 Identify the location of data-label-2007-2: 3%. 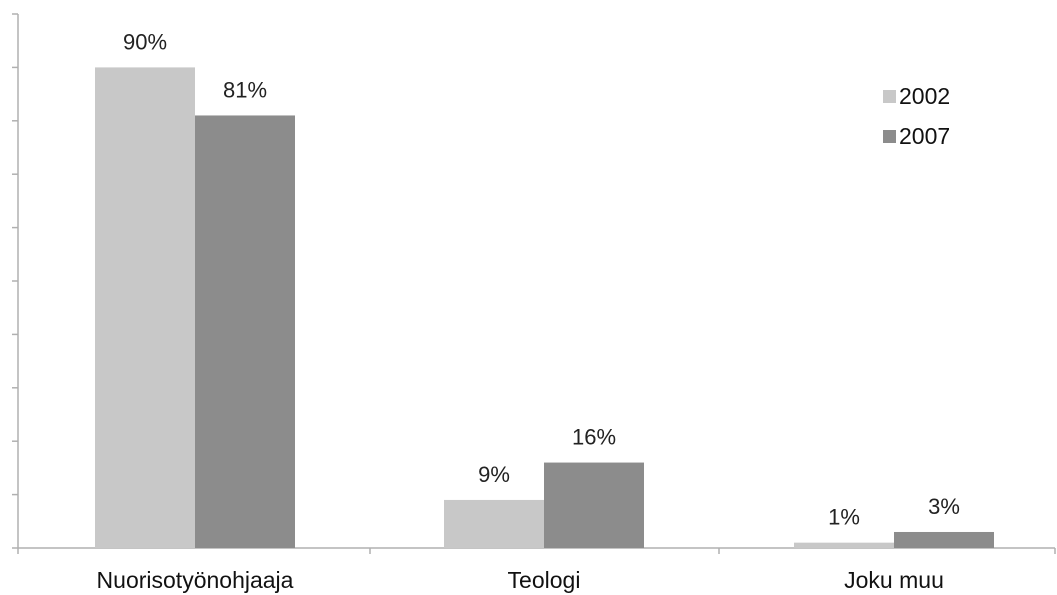
(944, 506).